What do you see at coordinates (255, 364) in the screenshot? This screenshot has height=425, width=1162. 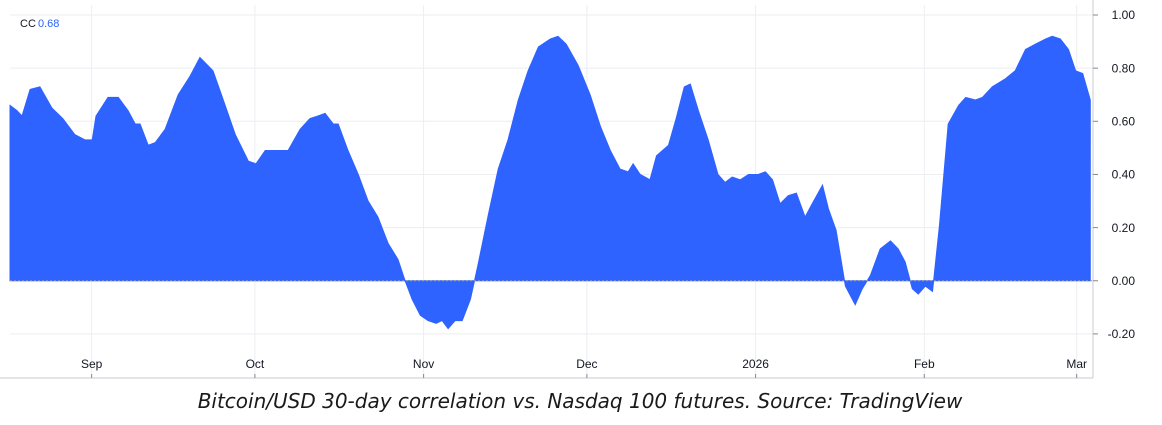 I see `x-tick-label: Oct` at bounding box center [255, 364].